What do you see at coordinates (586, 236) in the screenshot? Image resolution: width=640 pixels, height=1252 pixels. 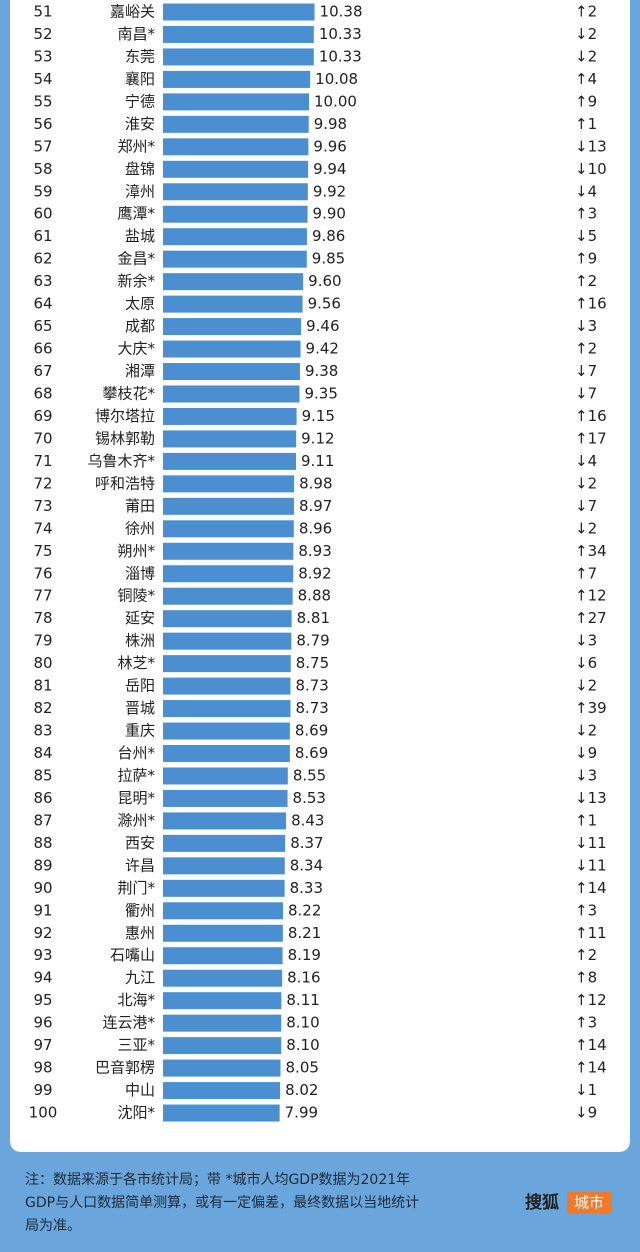 I see `rank-change: ↓5` at bounding box center [586, 236].